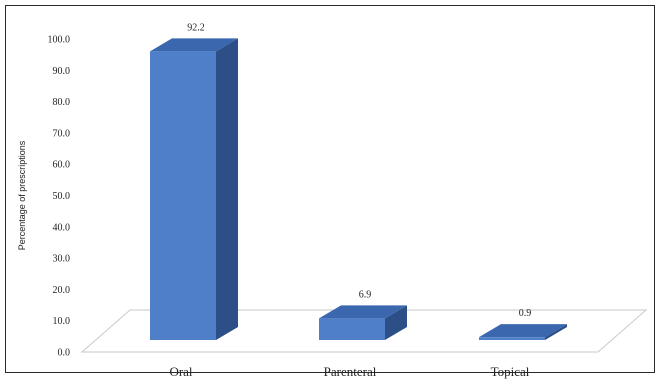  Describe the element at coordinates (62, 102) in the screenshot. I see `y-tick-label: 80.0` at that location.